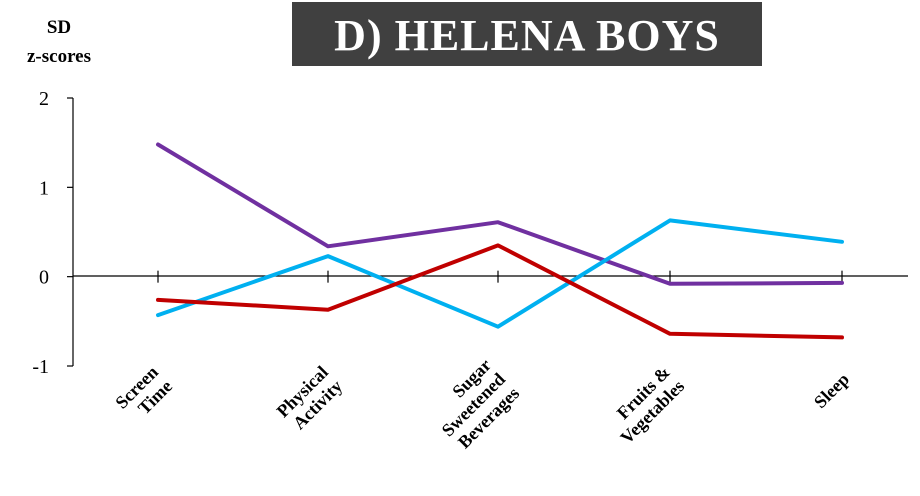  I want to click on chart-title: D) HELENA BOYS, so click(527, 35).